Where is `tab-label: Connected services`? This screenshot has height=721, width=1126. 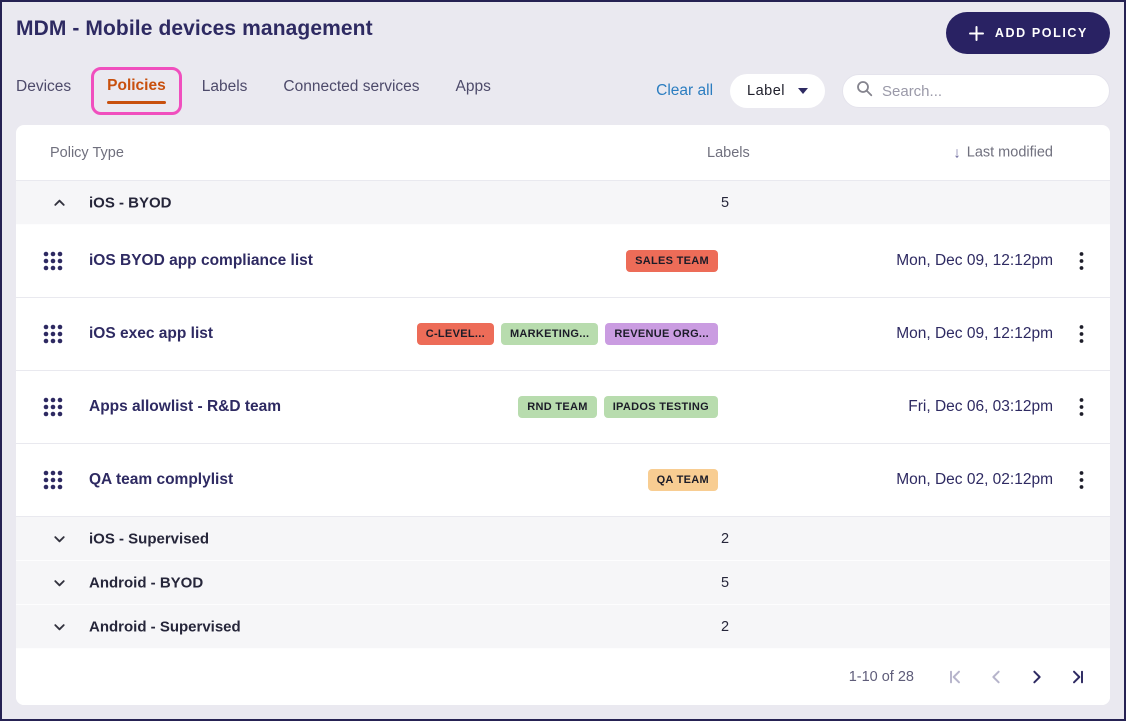 tab-label: Connected services is located at coordinates (351, 86).